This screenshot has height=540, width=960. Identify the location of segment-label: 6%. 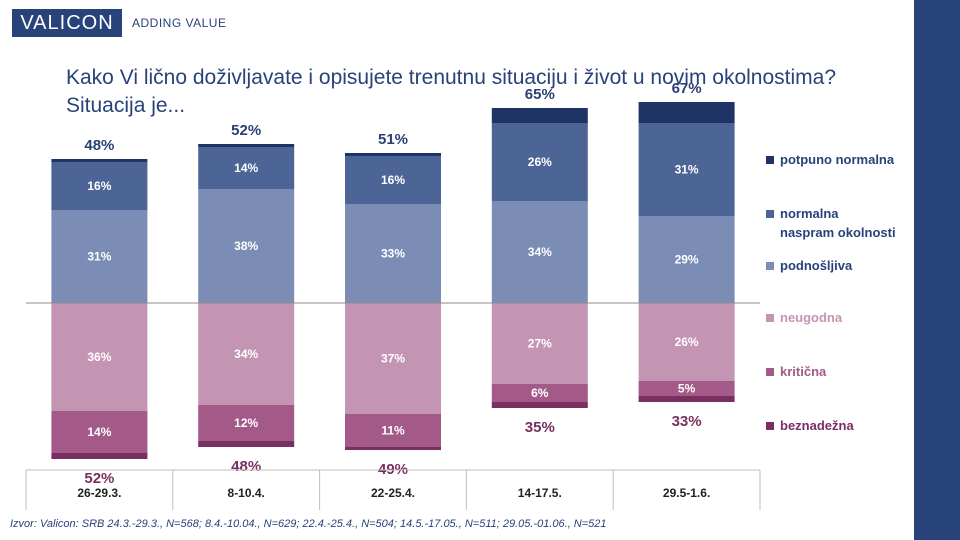
(540, 393).